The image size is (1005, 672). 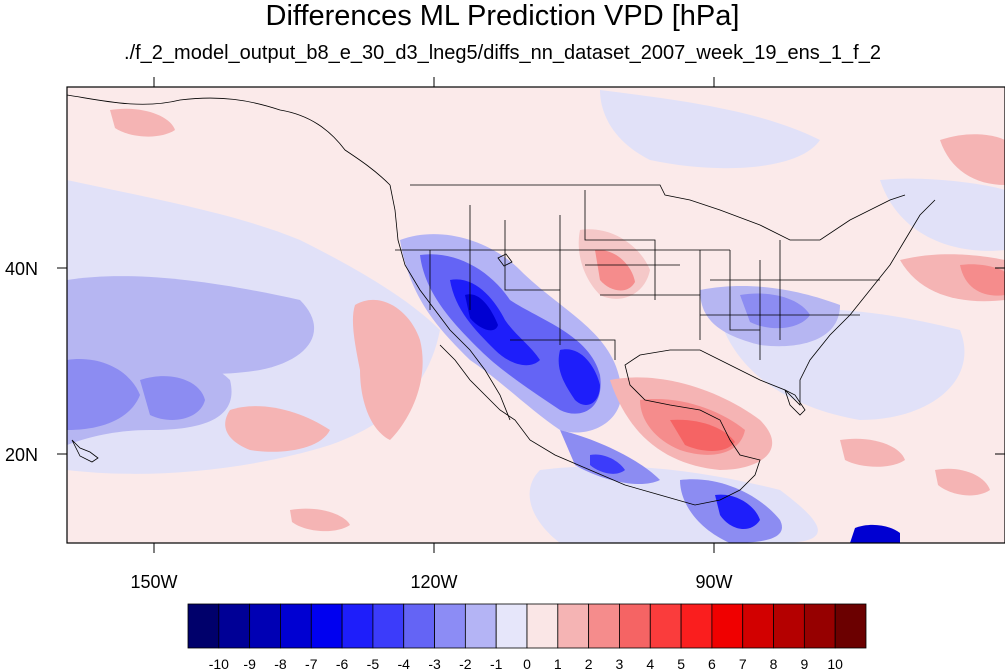 I want to click on colorbar-label: 6, so click(x=712, y=664).